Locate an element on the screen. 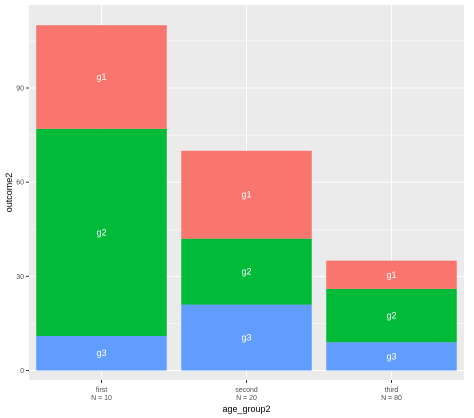 The width and height of the screenshot is (474, 418). y-axis: 0 30 60 90 is located at coordinates (22, 230).